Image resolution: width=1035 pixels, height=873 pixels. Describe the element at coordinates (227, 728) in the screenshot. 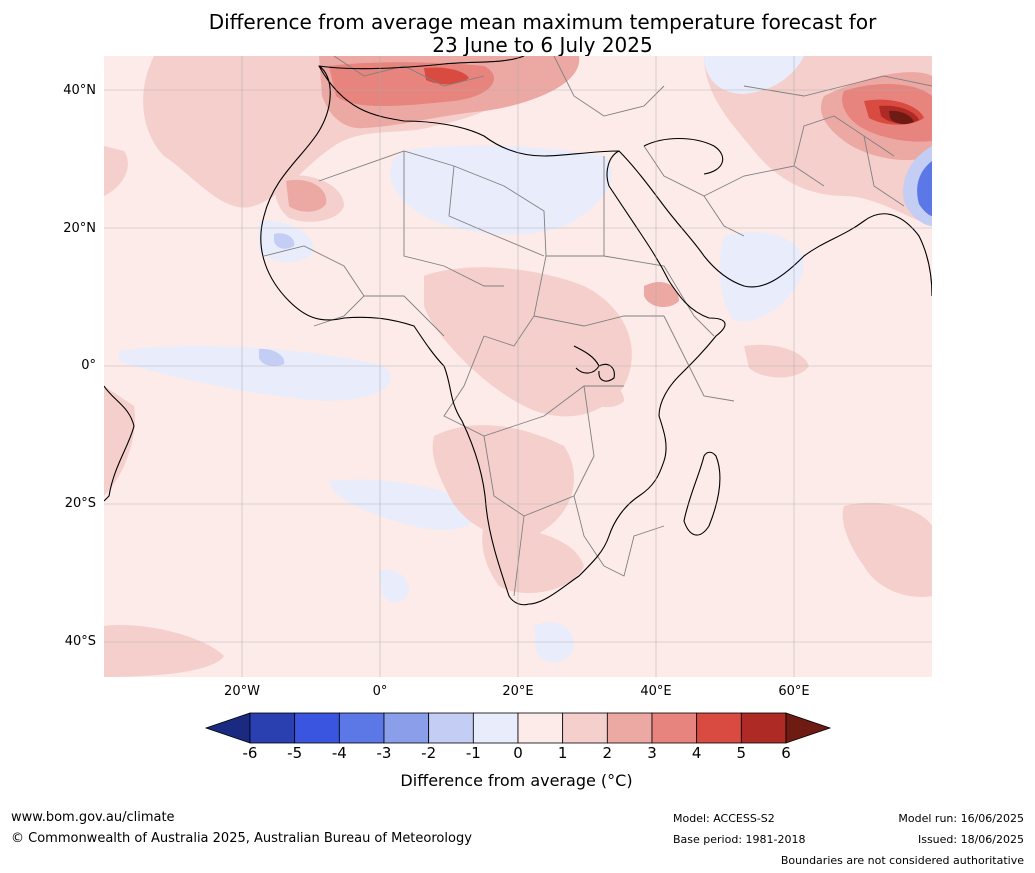

I see `colorbar-cell-min` at that location.